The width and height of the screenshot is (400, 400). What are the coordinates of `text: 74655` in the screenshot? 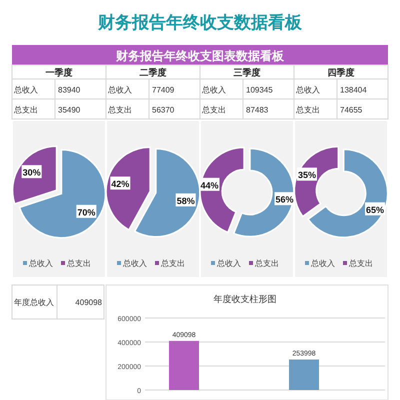 It's located at (351, 110).